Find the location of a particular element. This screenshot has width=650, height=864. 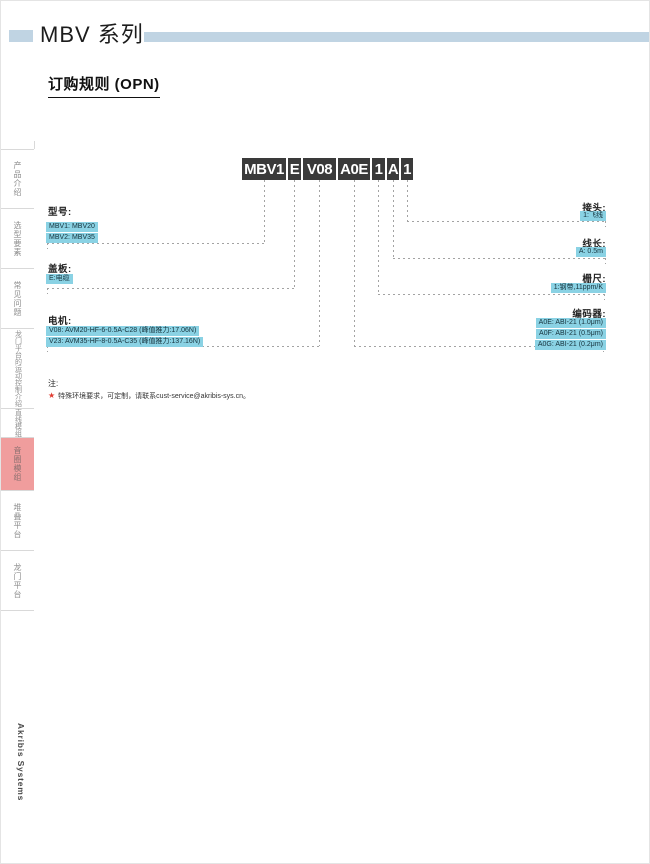

sidebar-item-voice-coil-module: 音圈模组 is located at coordinates (17, 463).